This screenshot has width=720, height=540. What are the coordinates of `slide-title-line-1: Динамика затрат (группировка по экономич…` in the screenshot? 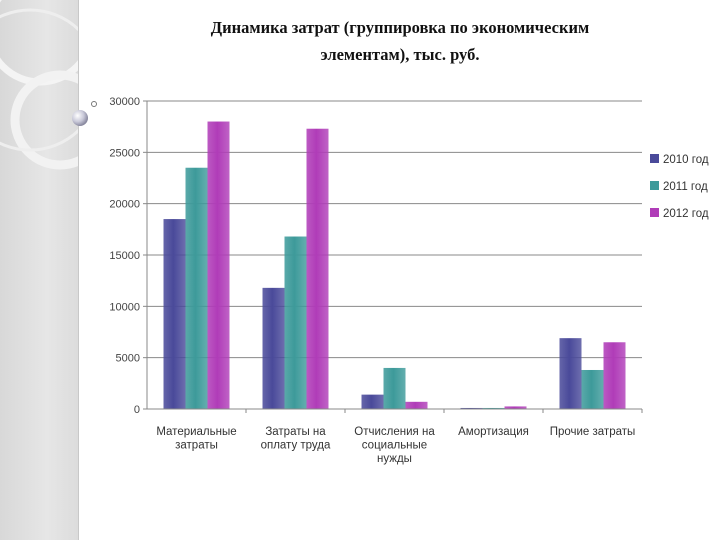 It's located at (400, 27).